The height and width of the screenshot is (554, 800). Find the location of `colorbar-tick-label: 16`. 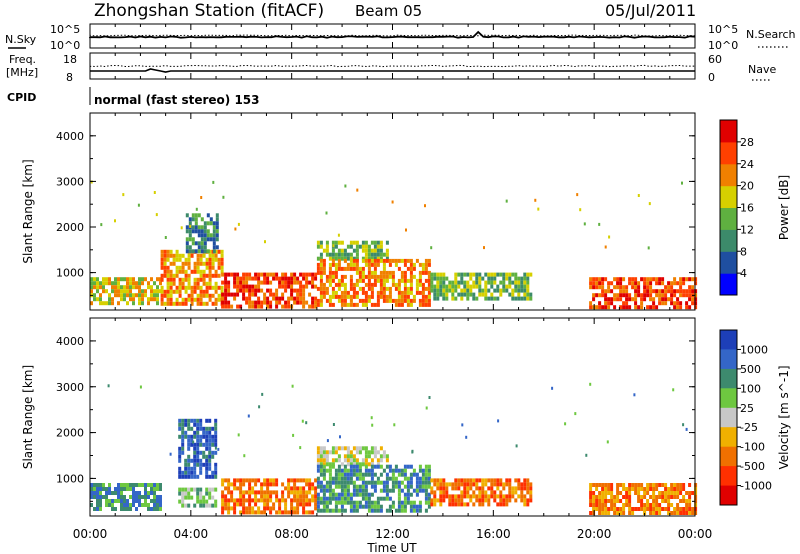

colorbar-tick-label: 16 is located at coordinates (747, 208).